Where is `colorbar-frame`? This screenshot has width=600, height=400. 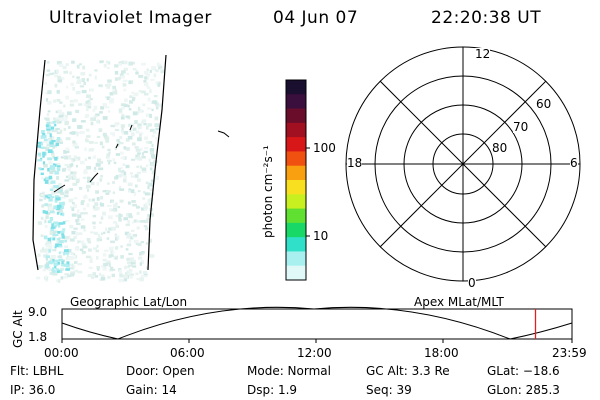
colorbar-frame is located at coordinates (296, 180).